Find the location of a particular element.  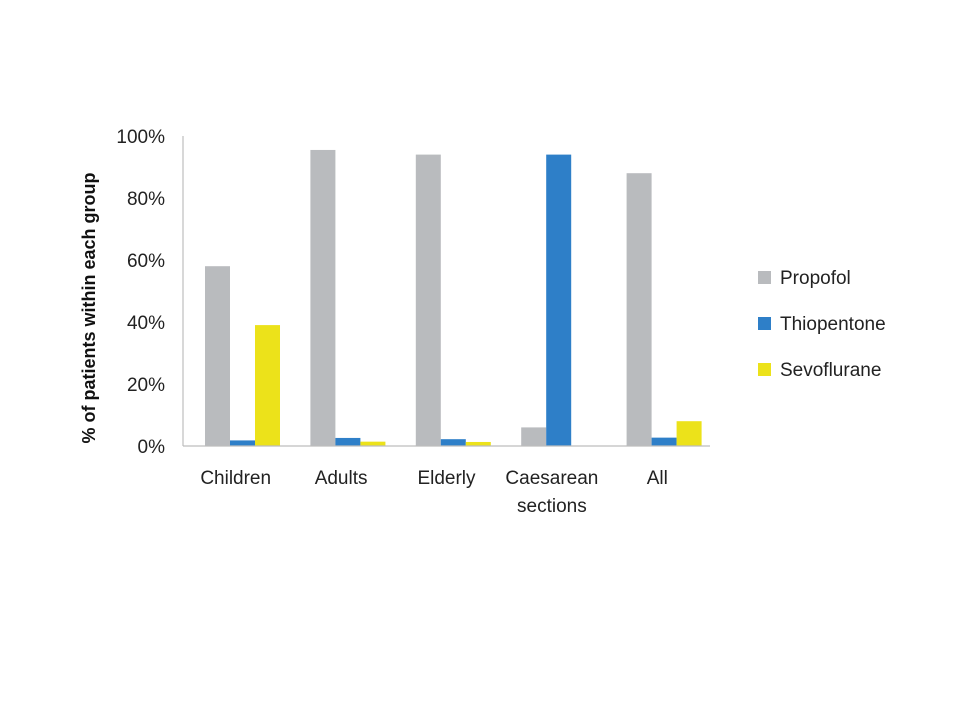

x-tick-label: Adults is located at coordinates (341, 478).